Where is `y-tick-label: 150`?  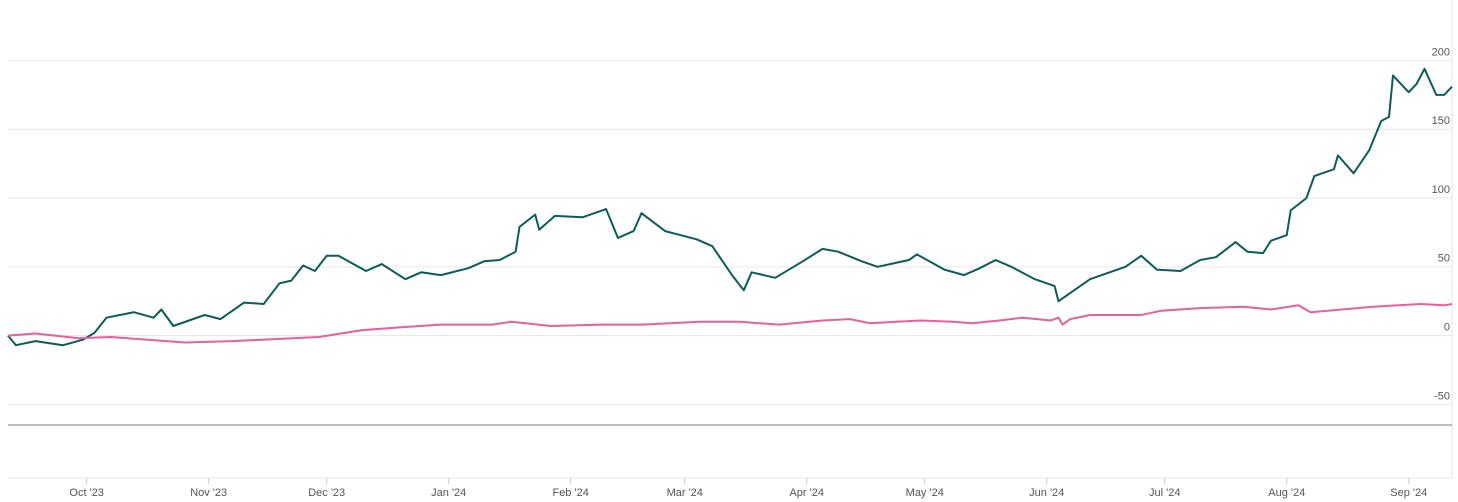 y-tick-label: 150 is located at coordinates (1441, 121).